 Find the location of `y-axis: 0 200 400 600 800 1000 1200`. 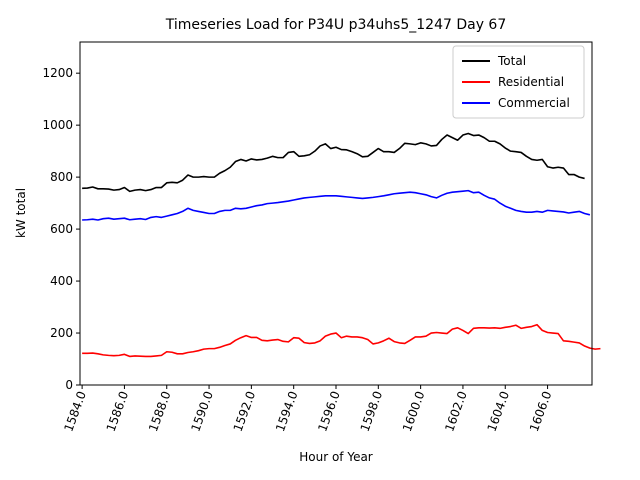

y-axis: 0 200 400 600 800 1000 1200 is located at coordinates (61, 229).